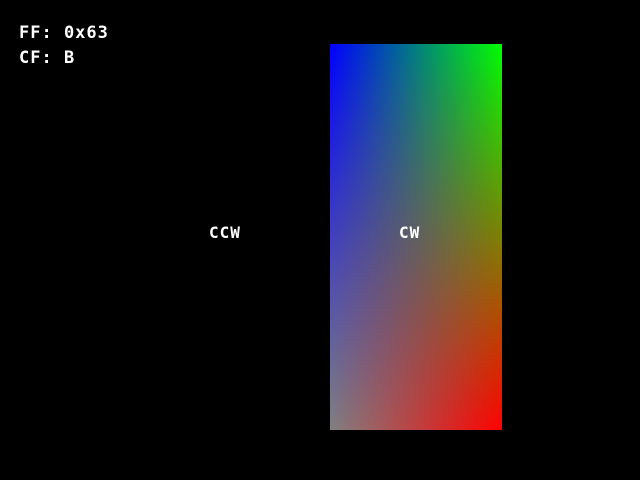  What do you see at coordinates (64, 33) in the screenshot?
I see `front-face-readout: FF: 0x63` at bounding box center [64, 33].